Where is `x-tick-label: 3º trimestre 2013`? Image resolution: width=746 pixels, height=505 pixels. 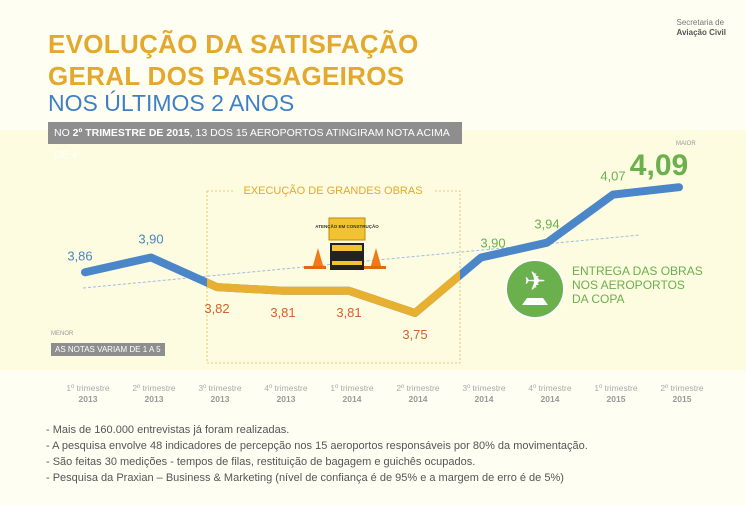
x-tick-label: 3º trimestre 2013 is located at coordinates (220, 394).